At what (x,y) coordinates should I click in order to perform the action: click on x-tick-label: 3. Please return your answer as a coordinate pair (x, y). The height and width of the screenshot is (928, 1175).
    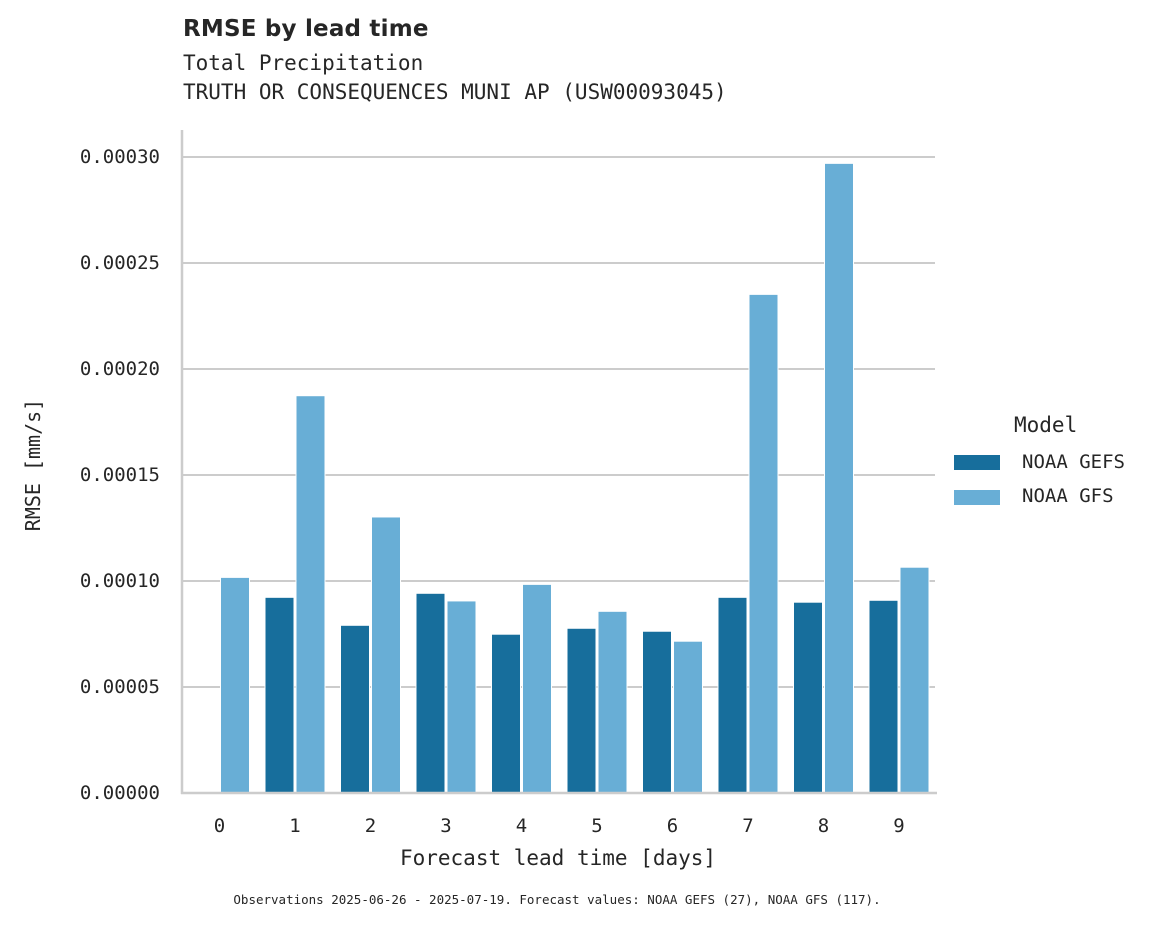
    Looking at the image, I should click on (446, 826).